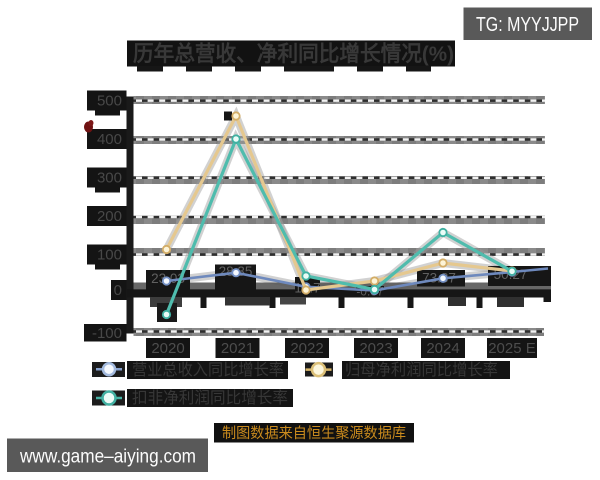 The height and width of the screenshot is (480, 600). What do you see at coordinates (109, 101) in the screenshot?
I see `svg-text: 500` at bounding box center [109, 101].